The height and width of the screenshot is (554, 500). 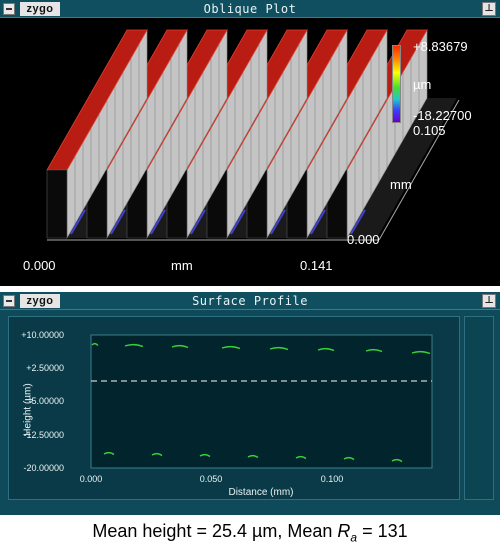 What do you see at coordinates (39, 265) in the screenshot?
I see `x-axis-min-label: 0.000` at bounding box center [39, 265].